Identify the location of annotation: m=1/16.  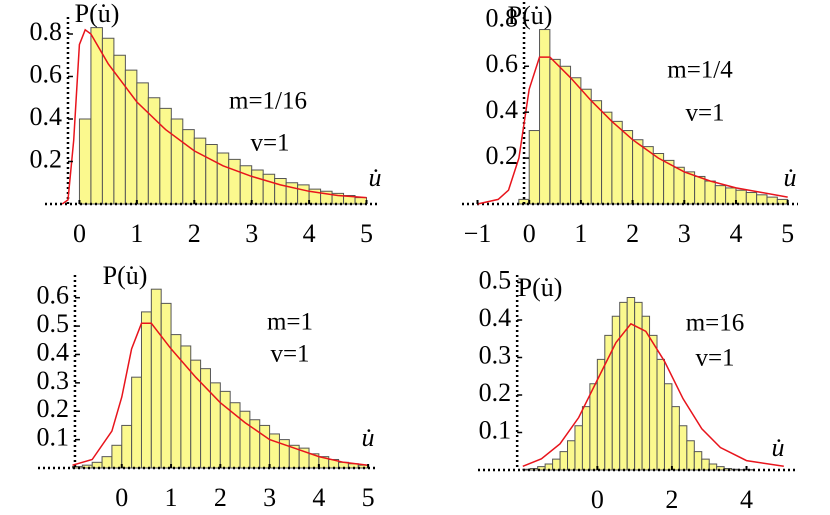
(268, 101).